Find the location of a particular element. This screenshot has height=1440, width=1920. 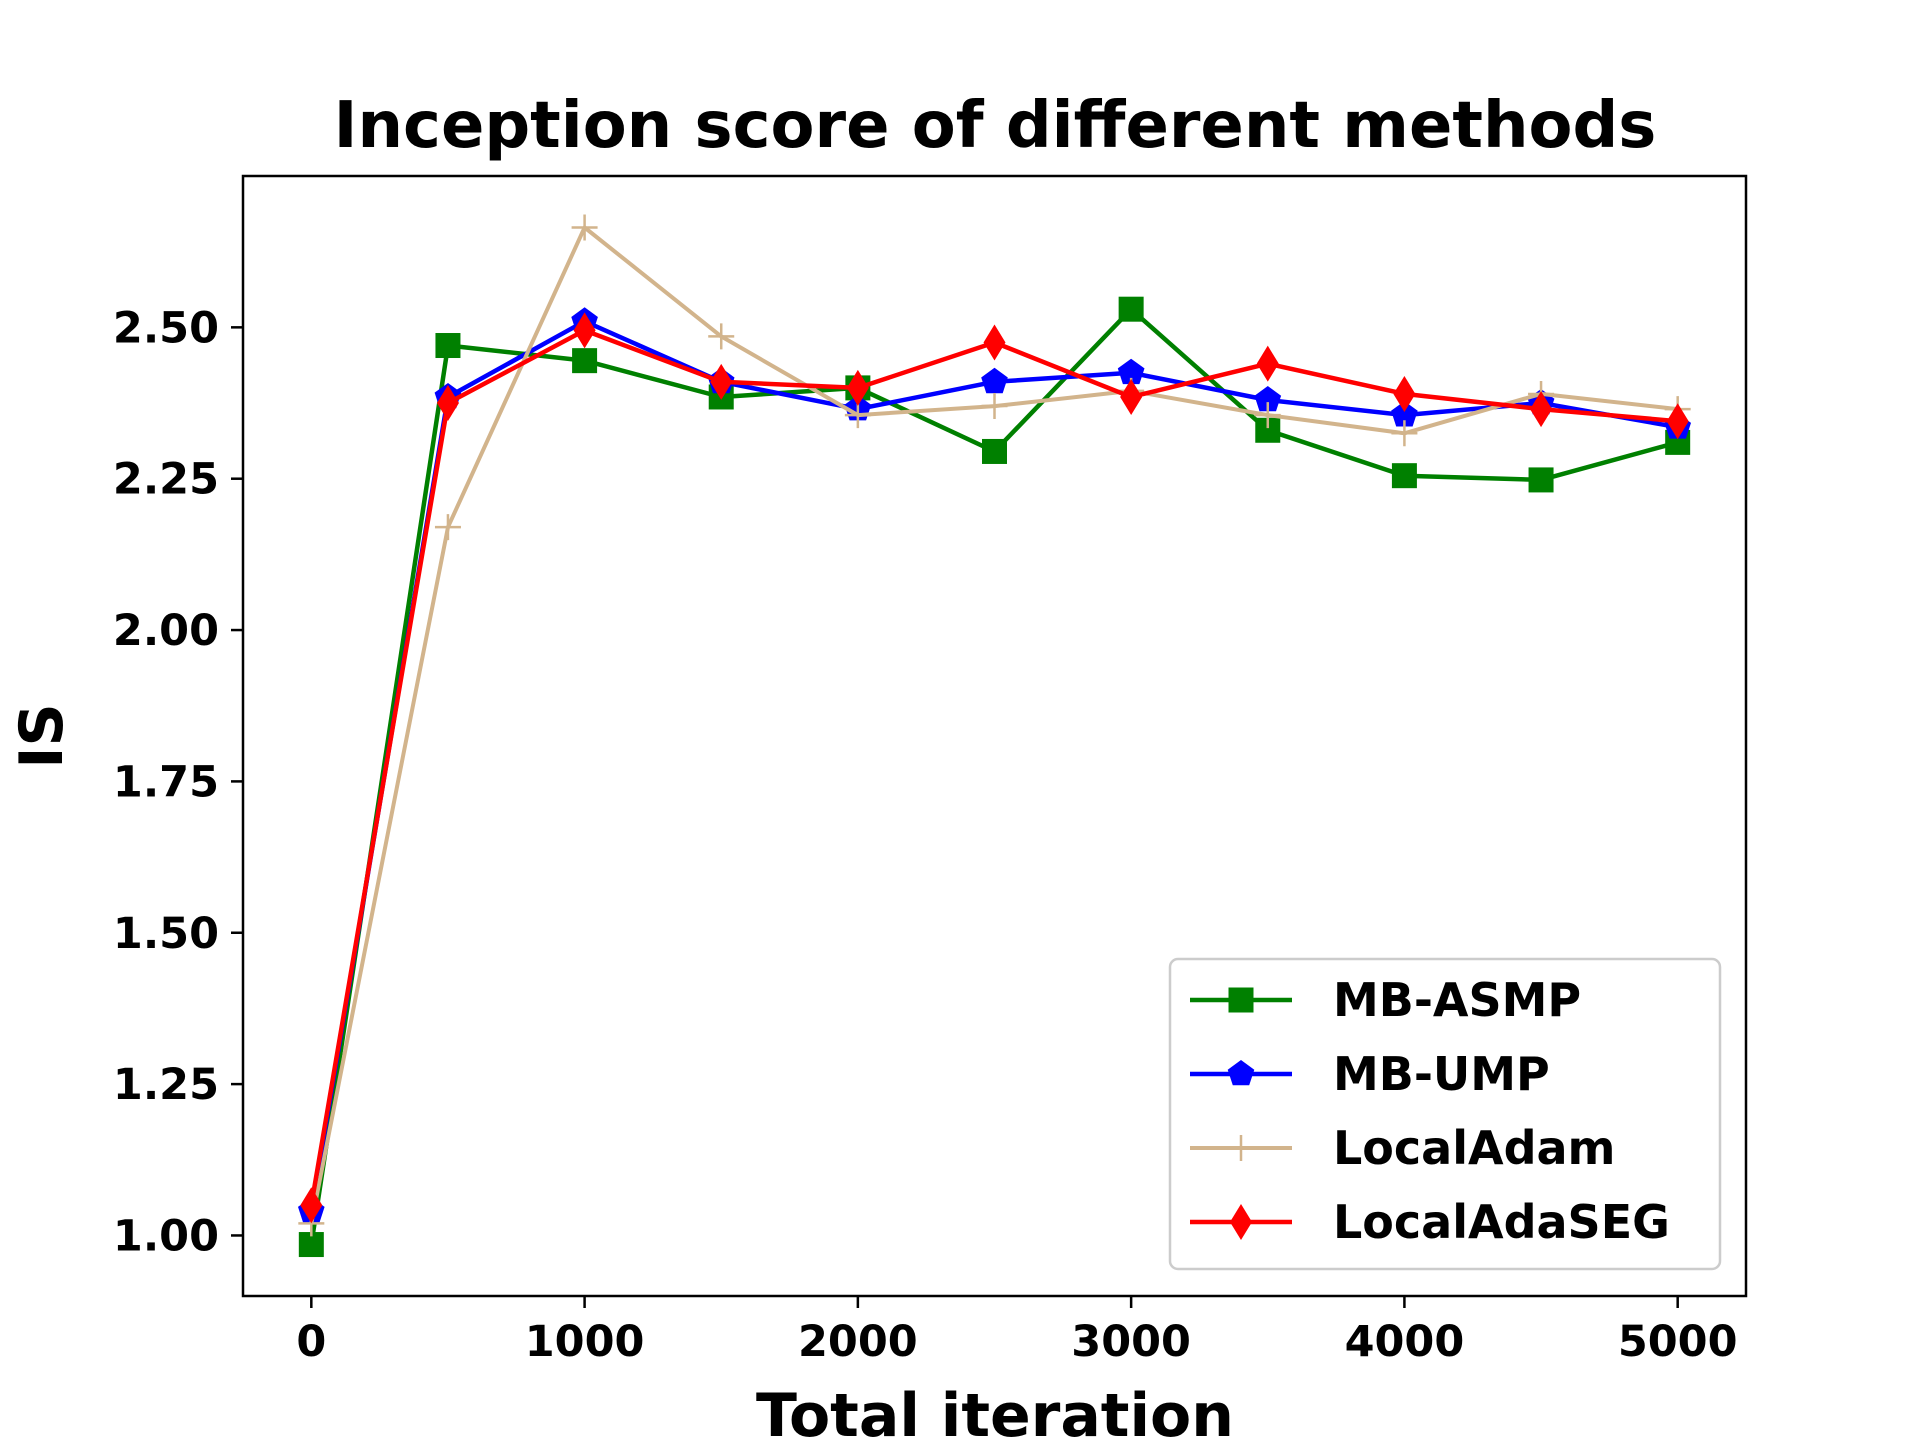

legend-label: LocalAdam is located at coordinates (1474, 1148).